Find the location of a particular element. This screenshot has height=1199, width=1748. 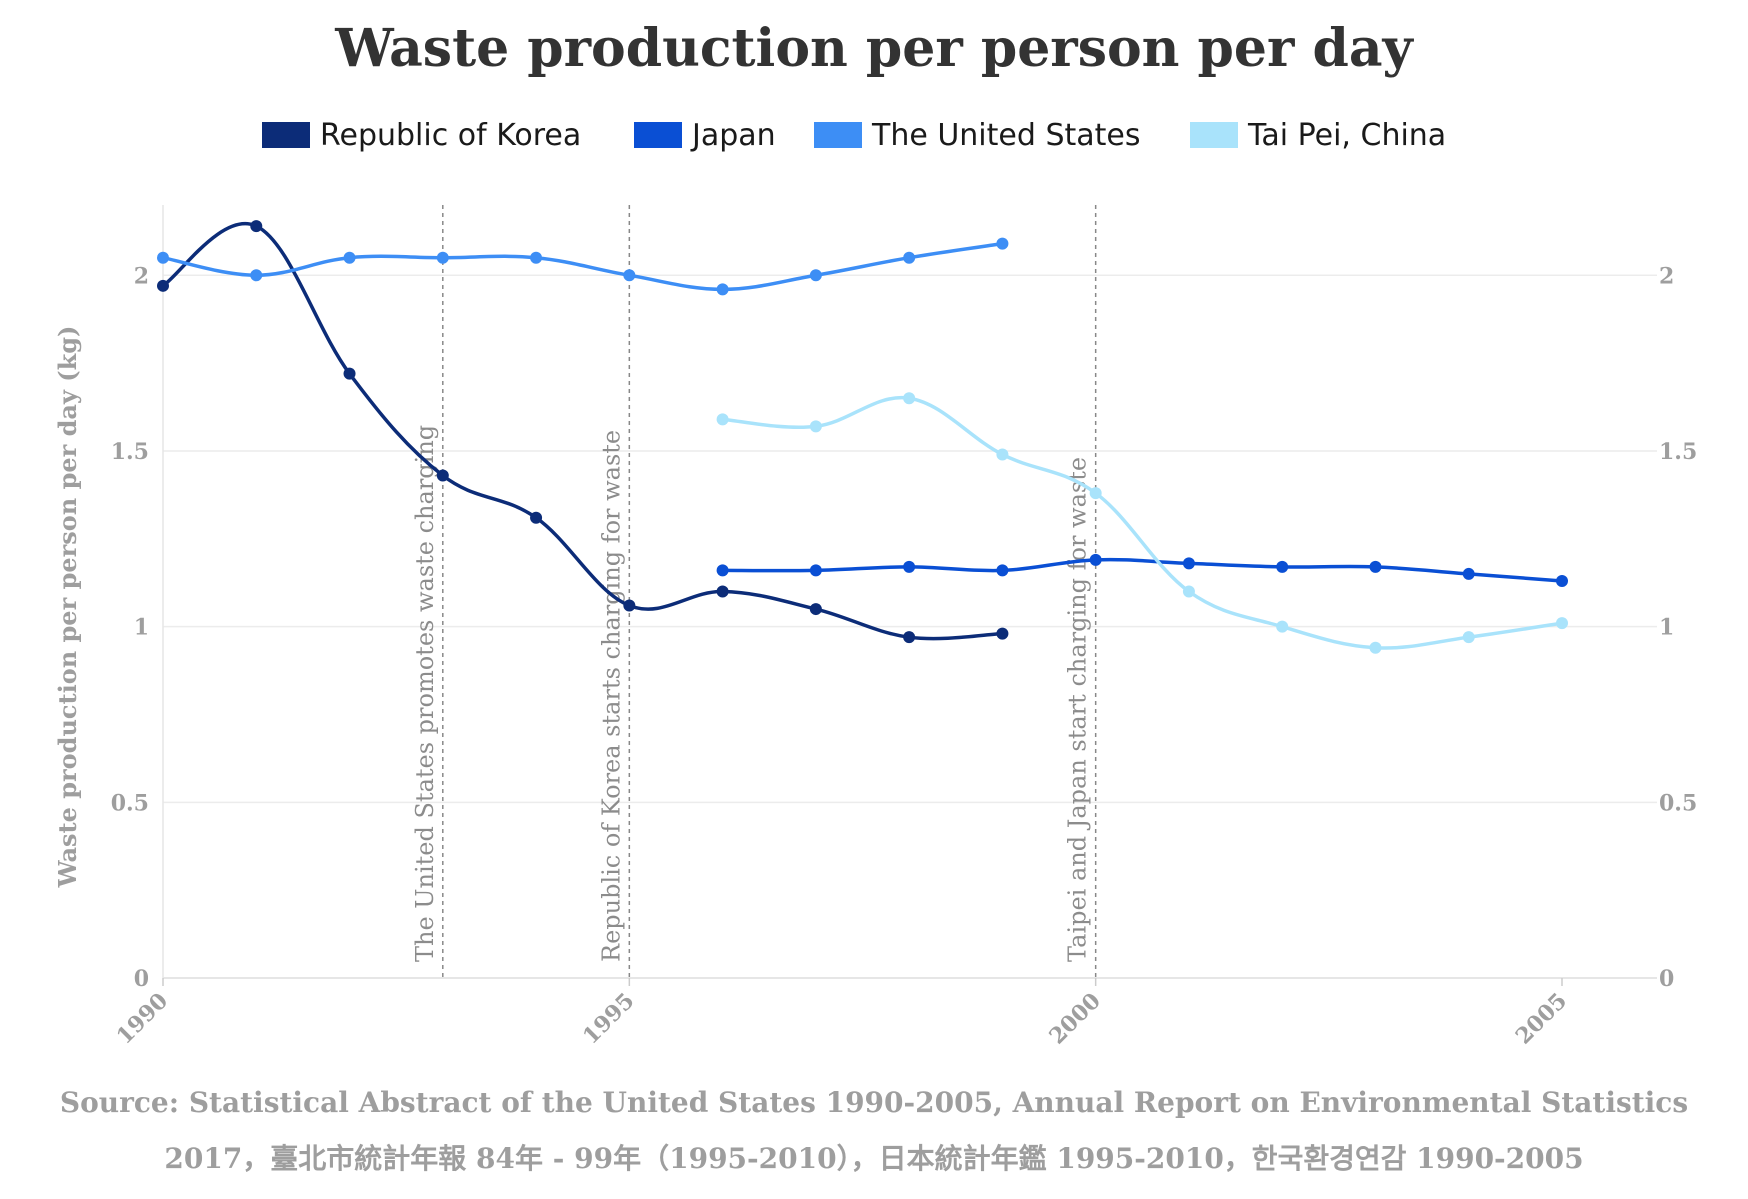

legend-item-japan: Japan is located at coordinates (705, 135).